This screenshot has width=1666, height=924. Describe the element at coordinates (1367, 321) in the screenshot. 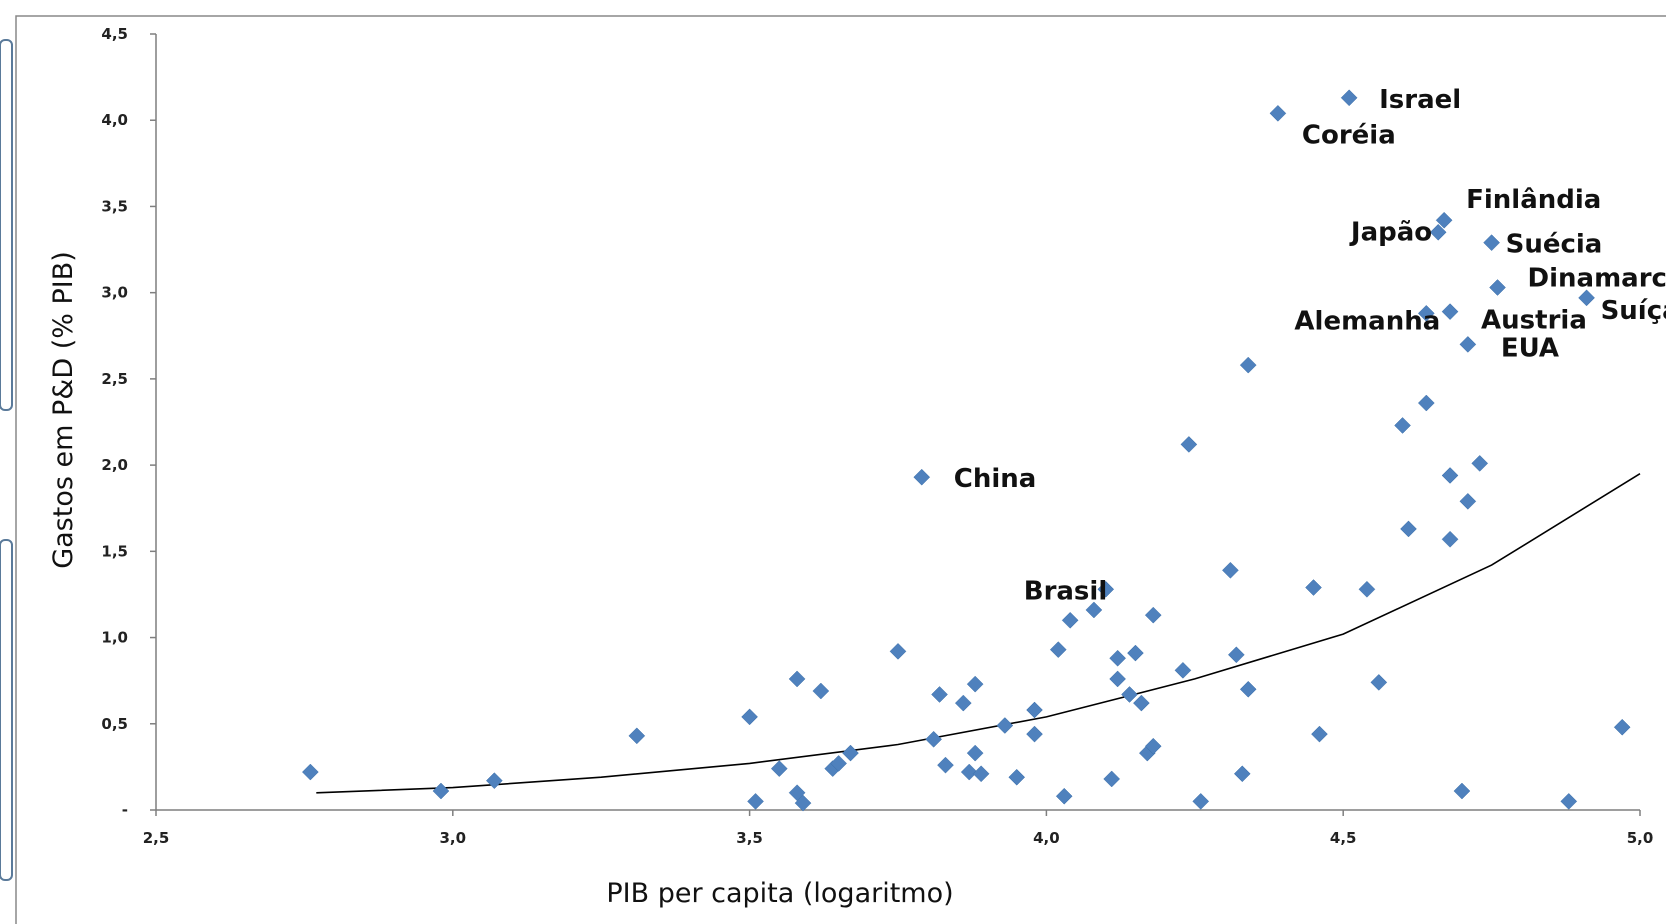

I see `point-label: Alemanha` at that location.